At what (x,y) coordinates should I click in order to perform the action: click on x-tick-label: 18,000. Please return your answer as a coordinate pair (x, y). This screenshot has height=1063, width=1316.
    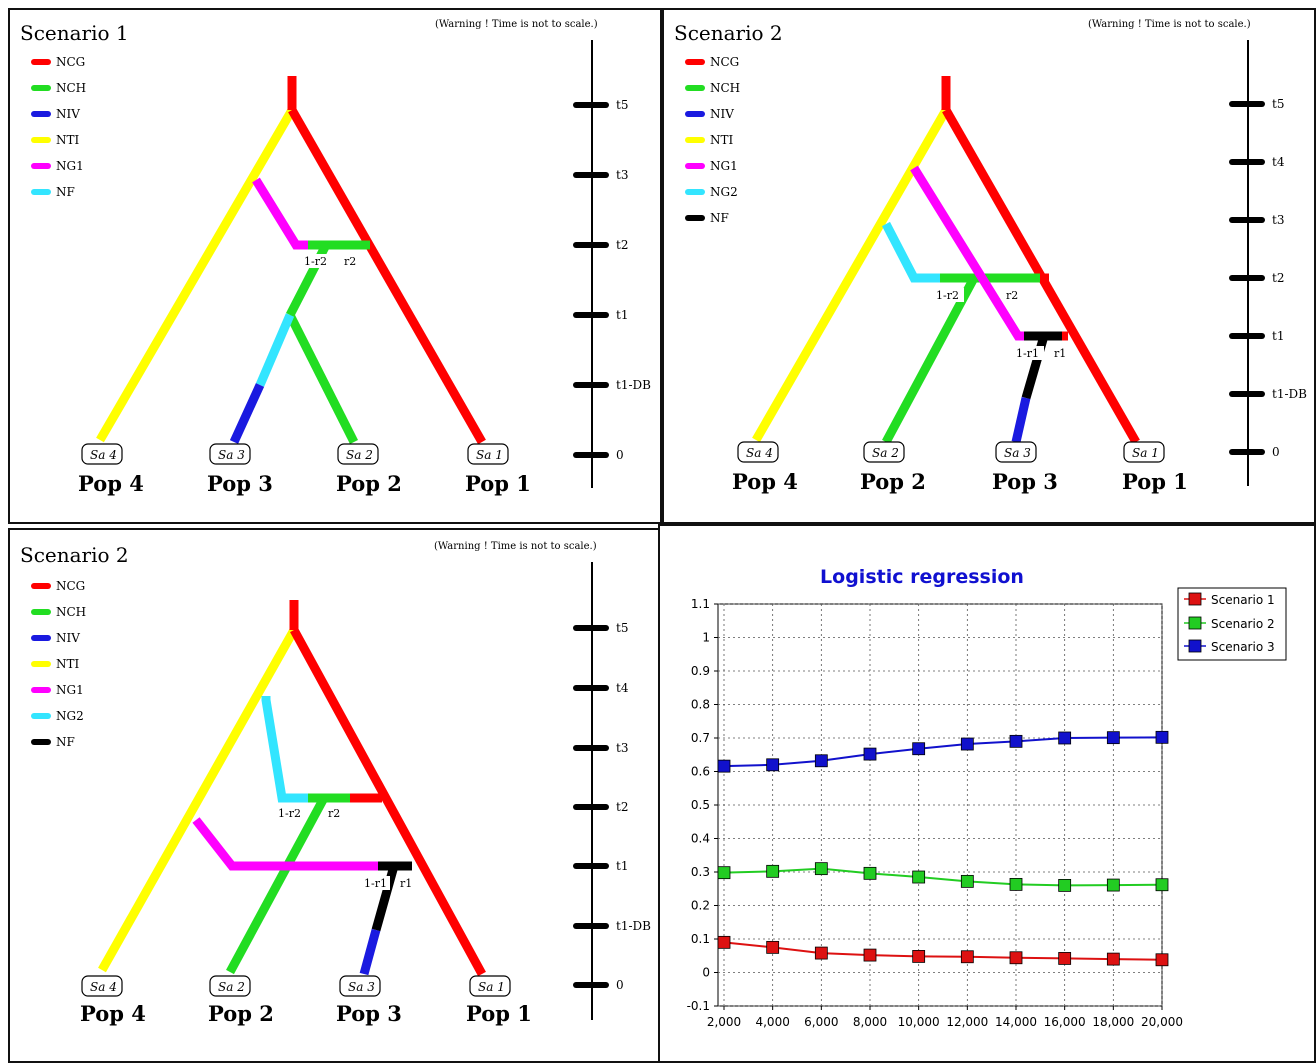
    Looking at the image, I should click on (1113, 1022).